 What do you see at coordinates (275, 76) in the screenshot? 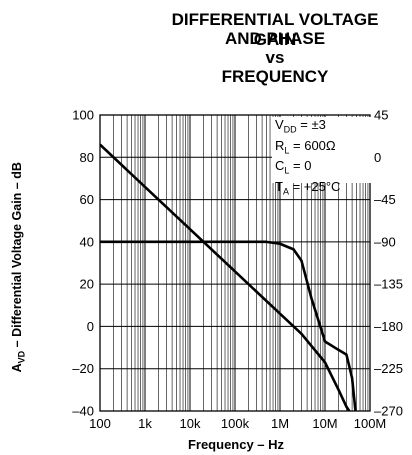
I see `chart-title-line-4: FREQUENCY` at bounding box center [275, 76].